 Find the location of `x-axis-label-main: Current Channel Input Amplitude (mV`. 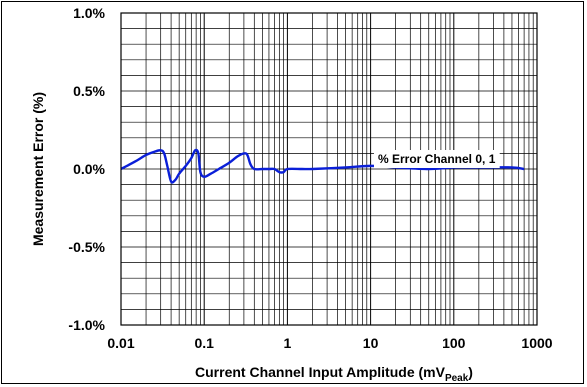

x-axis-label-main: Current Channel Input Amplitude (mV is located at coordinates (320, 372).